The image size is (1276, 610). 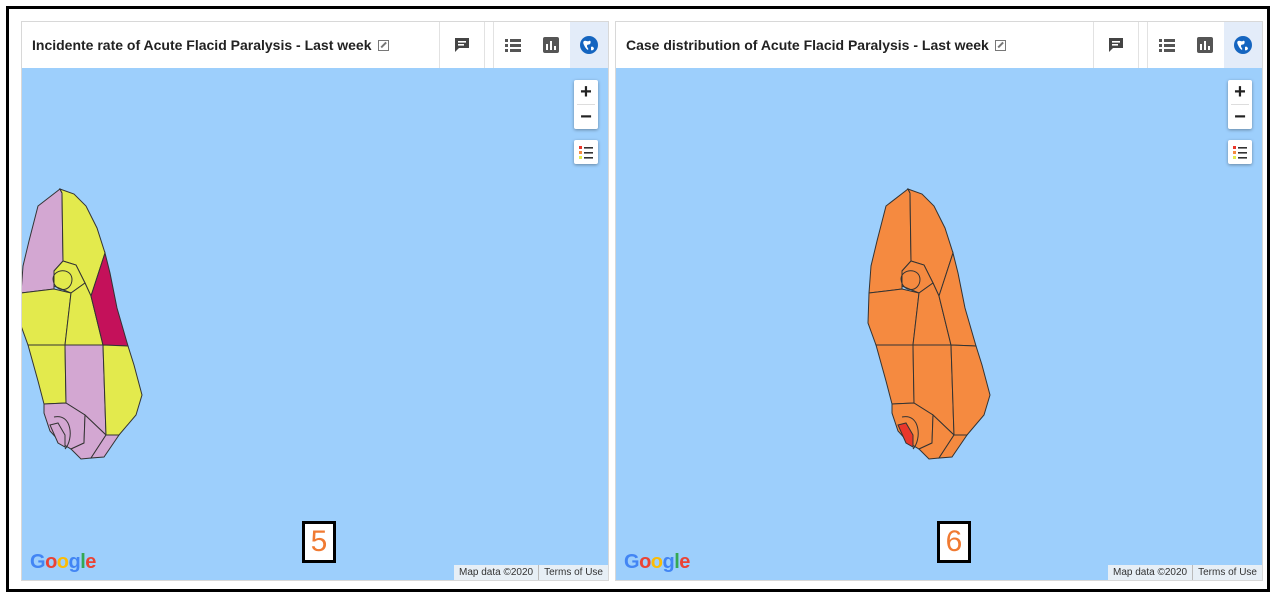 What do you see at coordinates (319, 542) in the screenshot?
I see `annotation-number-box: 5` at bounding box center [319, 542].